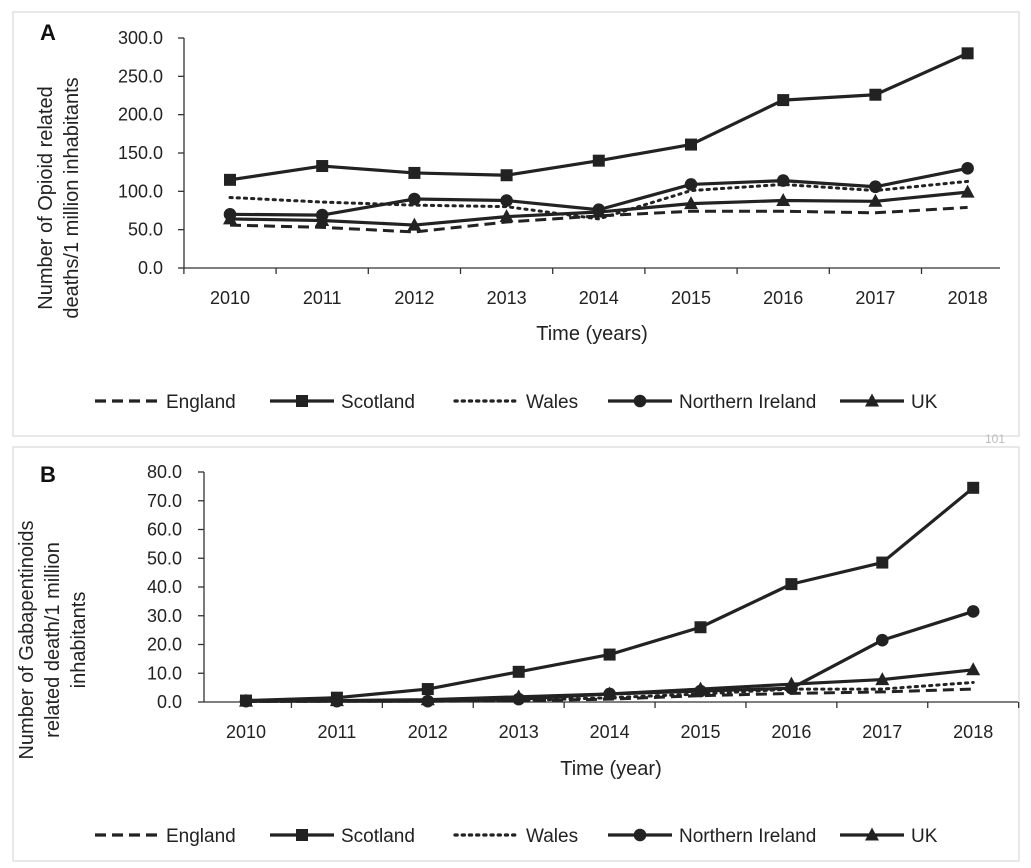 The height and width of the screenshot is (868, 1031). What do you see at coordinates (640, 835) in the screenshot?
I see `panel-b-legend-northern-ireland-marker` at bounding box center [640, 835].